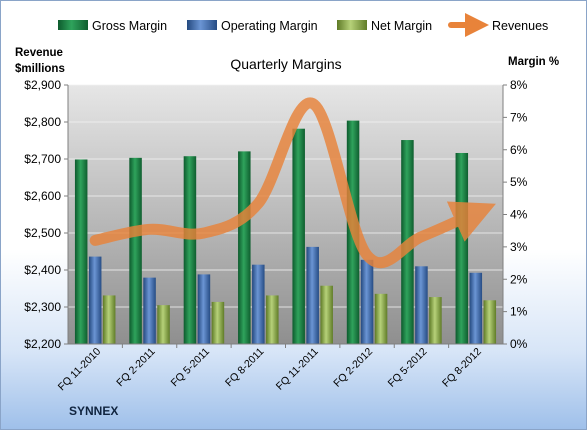 This screenshot has width=587, height=430. I want to click on right-tick-label: 1%, so click(519, 312).